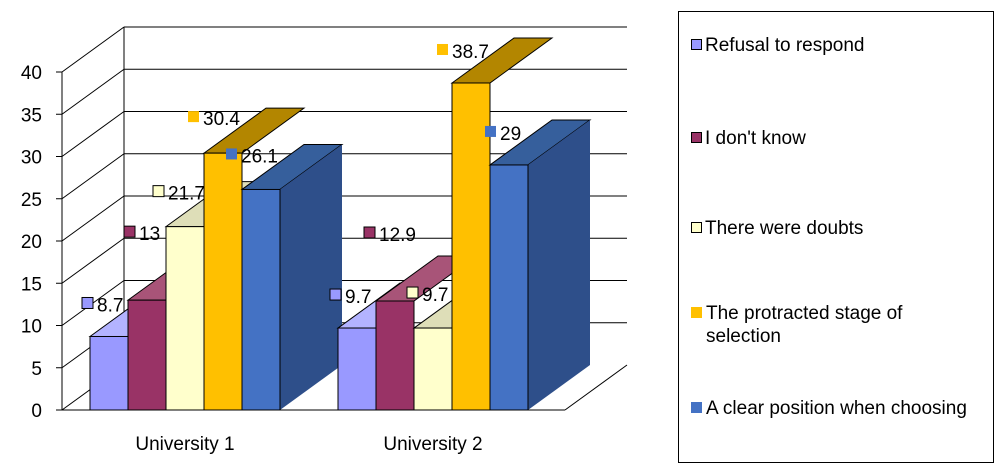  What do you see at coordinates (397, 235) in the screenshot?
I see `data-label: 12.9` at bounding box center [397, 235].